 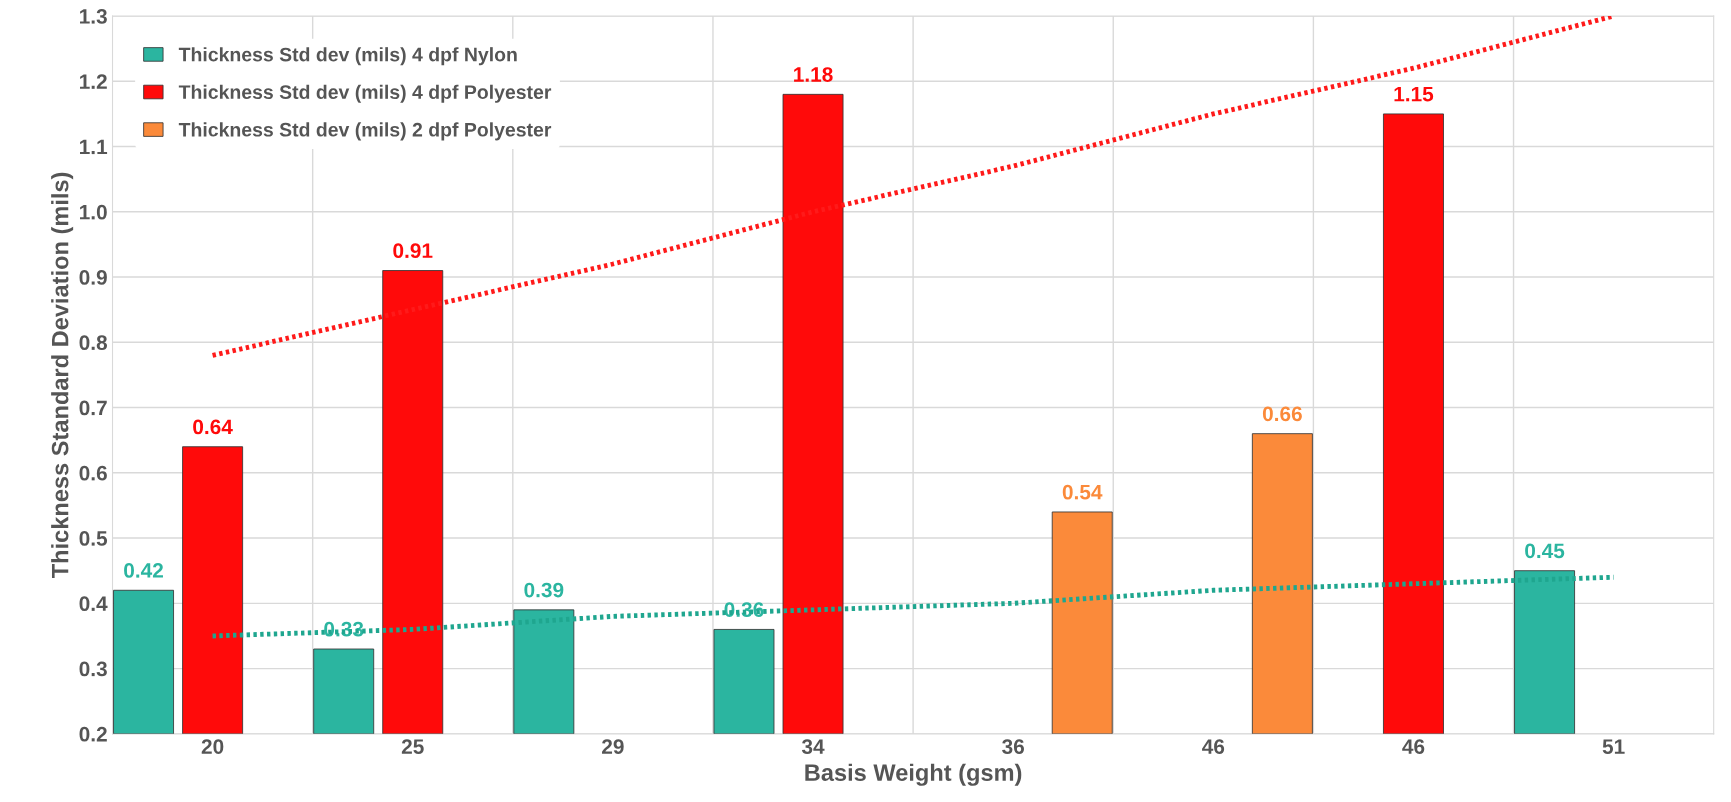 What do you see at coordinates (1545, 551) in the screenshot?
I see `data-label: 0.45` at bounding box center [1545, 551].